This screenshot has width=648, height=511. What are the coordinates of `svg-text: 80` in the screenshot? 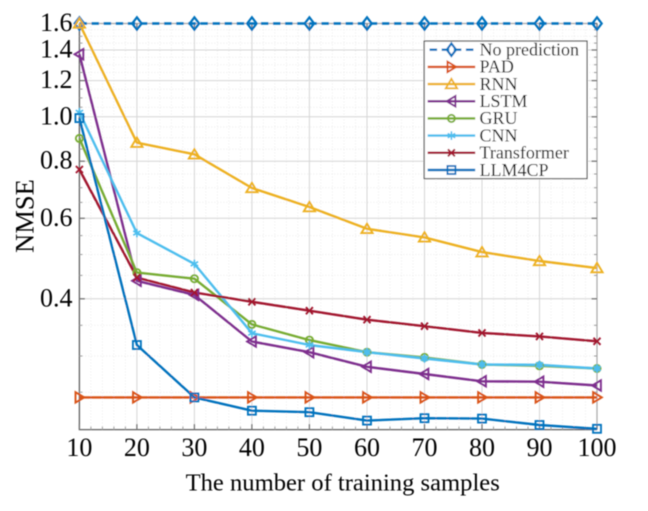 It's located at (482, 447).